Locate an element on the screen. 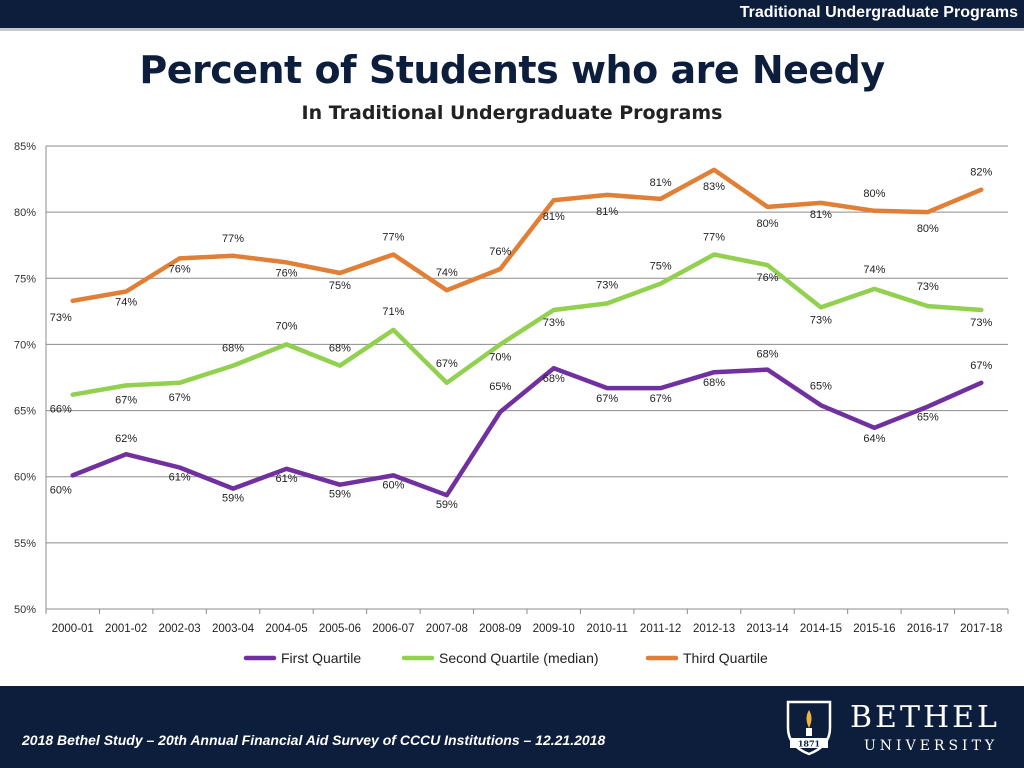  x-tick-label: 2007-08 is located at coordinates (447, 629).